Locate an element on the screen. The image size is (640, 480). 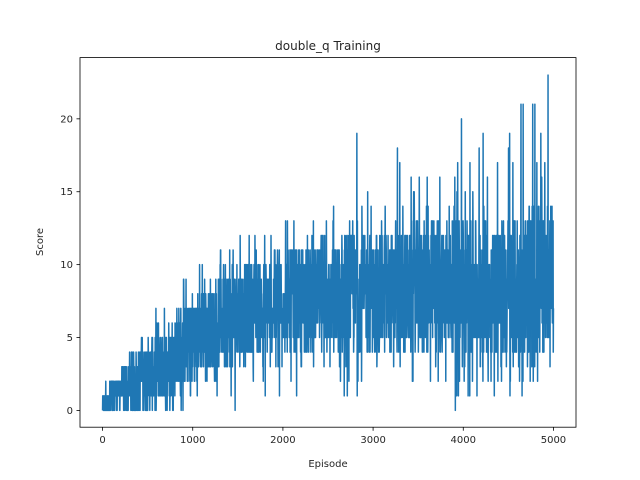
x-tick-label: 4000 is located at coordinates (463, 440).